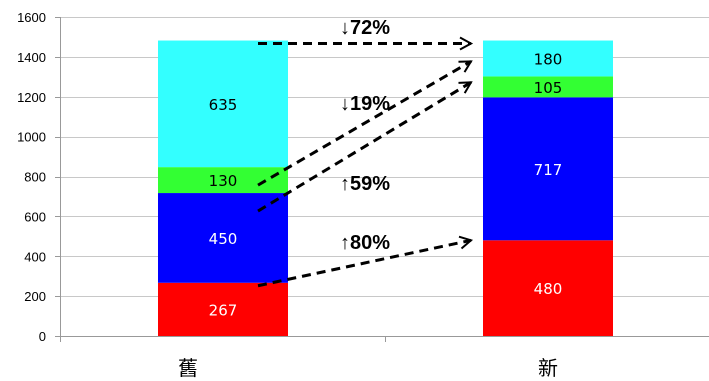 The height and width of the screenshot is (381, 709). I want to click on data-label: 267, so click(223, 310).